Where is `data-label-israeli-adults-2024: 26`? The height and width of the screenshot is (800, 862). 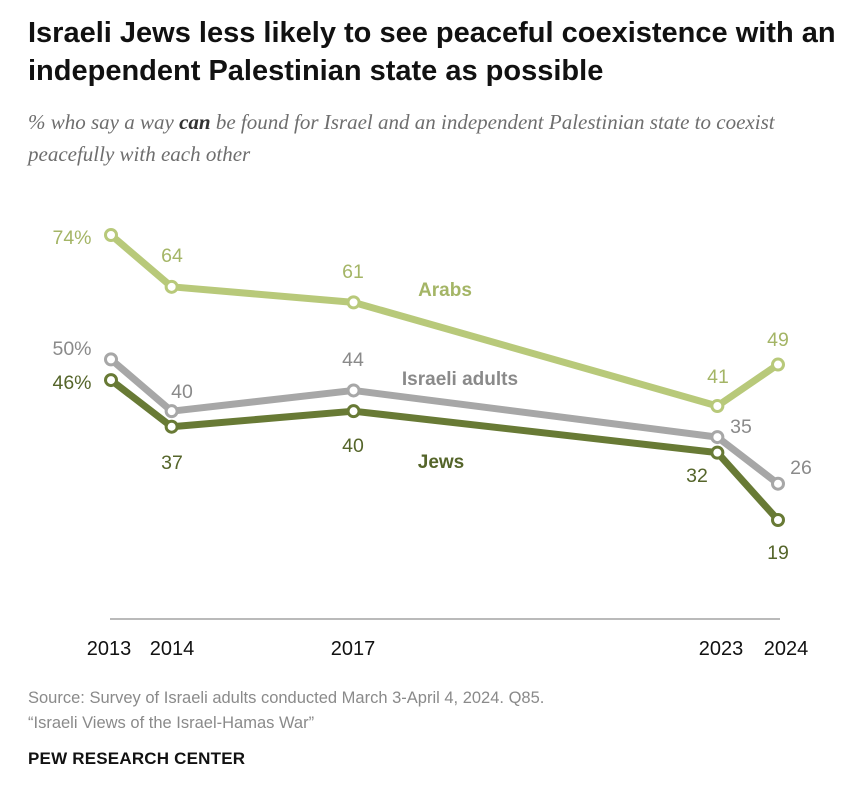
data-label-israeli-adults-2024: 26 is located at coordinates (801, 468).